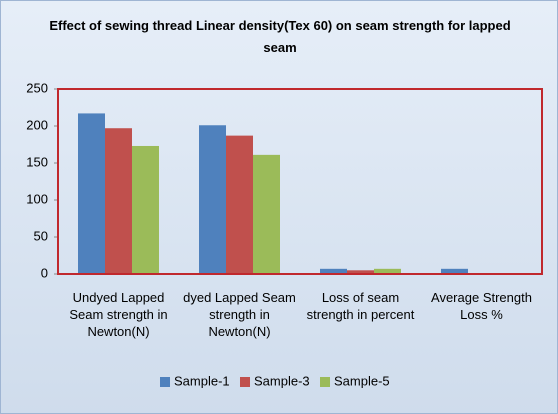 The width and height of the screenshot is (558, 414). Describe the element at coordinates (37, 87) in the screenshot. I see `y-tick-label: 250` at that location.